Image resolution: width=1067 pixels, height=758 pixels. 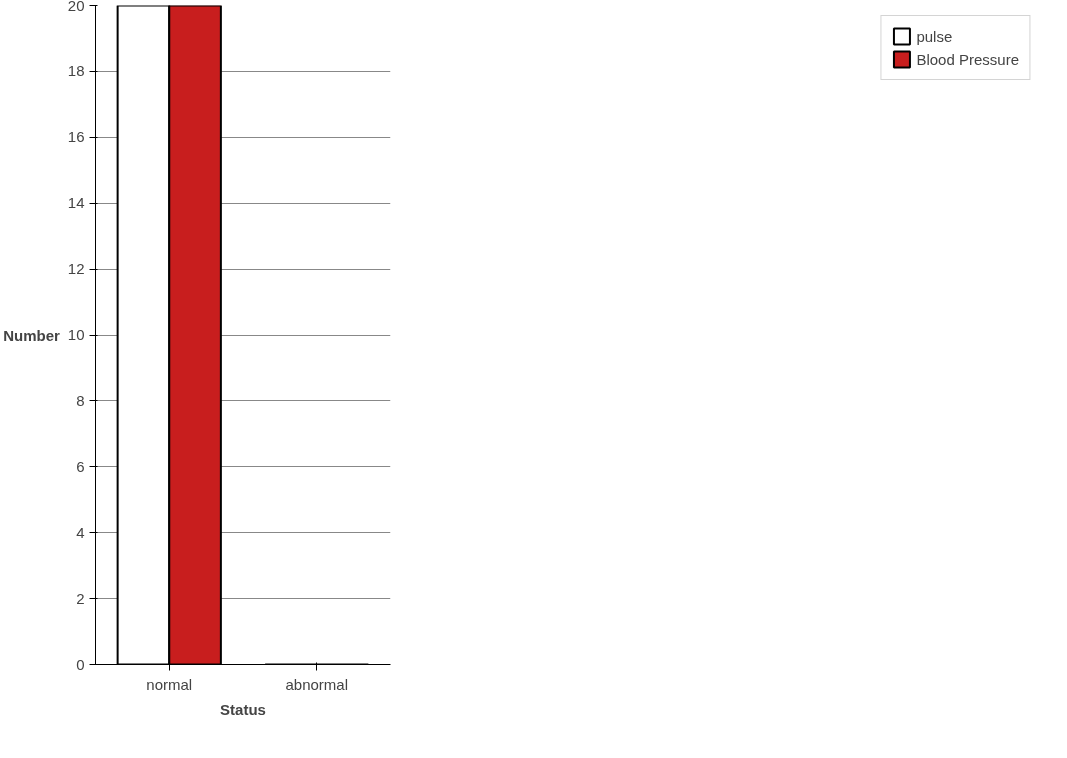 I want to click on x-tick-label: normal, so click(x=169, y=684).